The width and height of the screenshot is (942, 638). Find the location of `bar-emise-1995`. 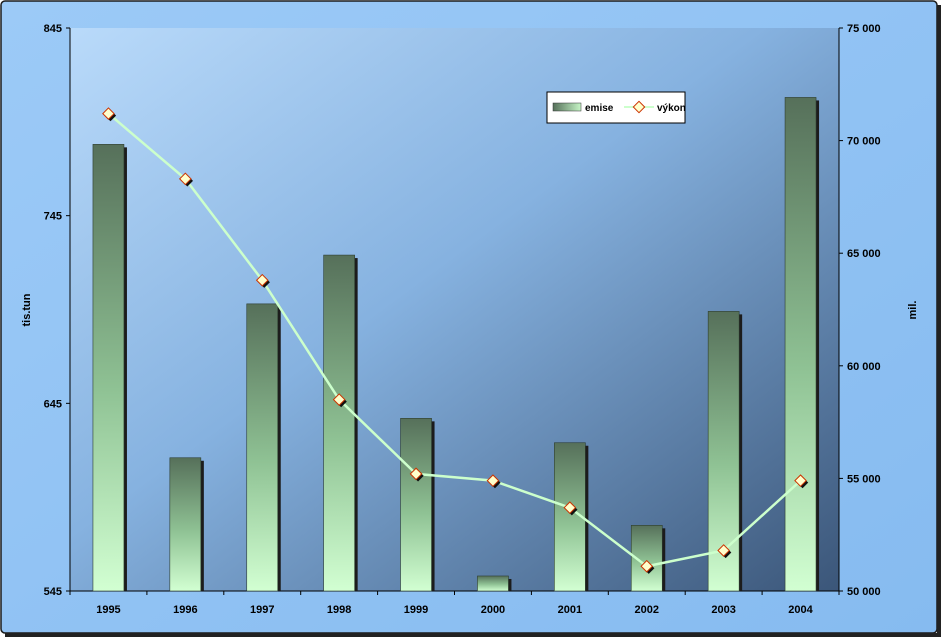

bar-emise-1995 is located at coordinates (108, 368).